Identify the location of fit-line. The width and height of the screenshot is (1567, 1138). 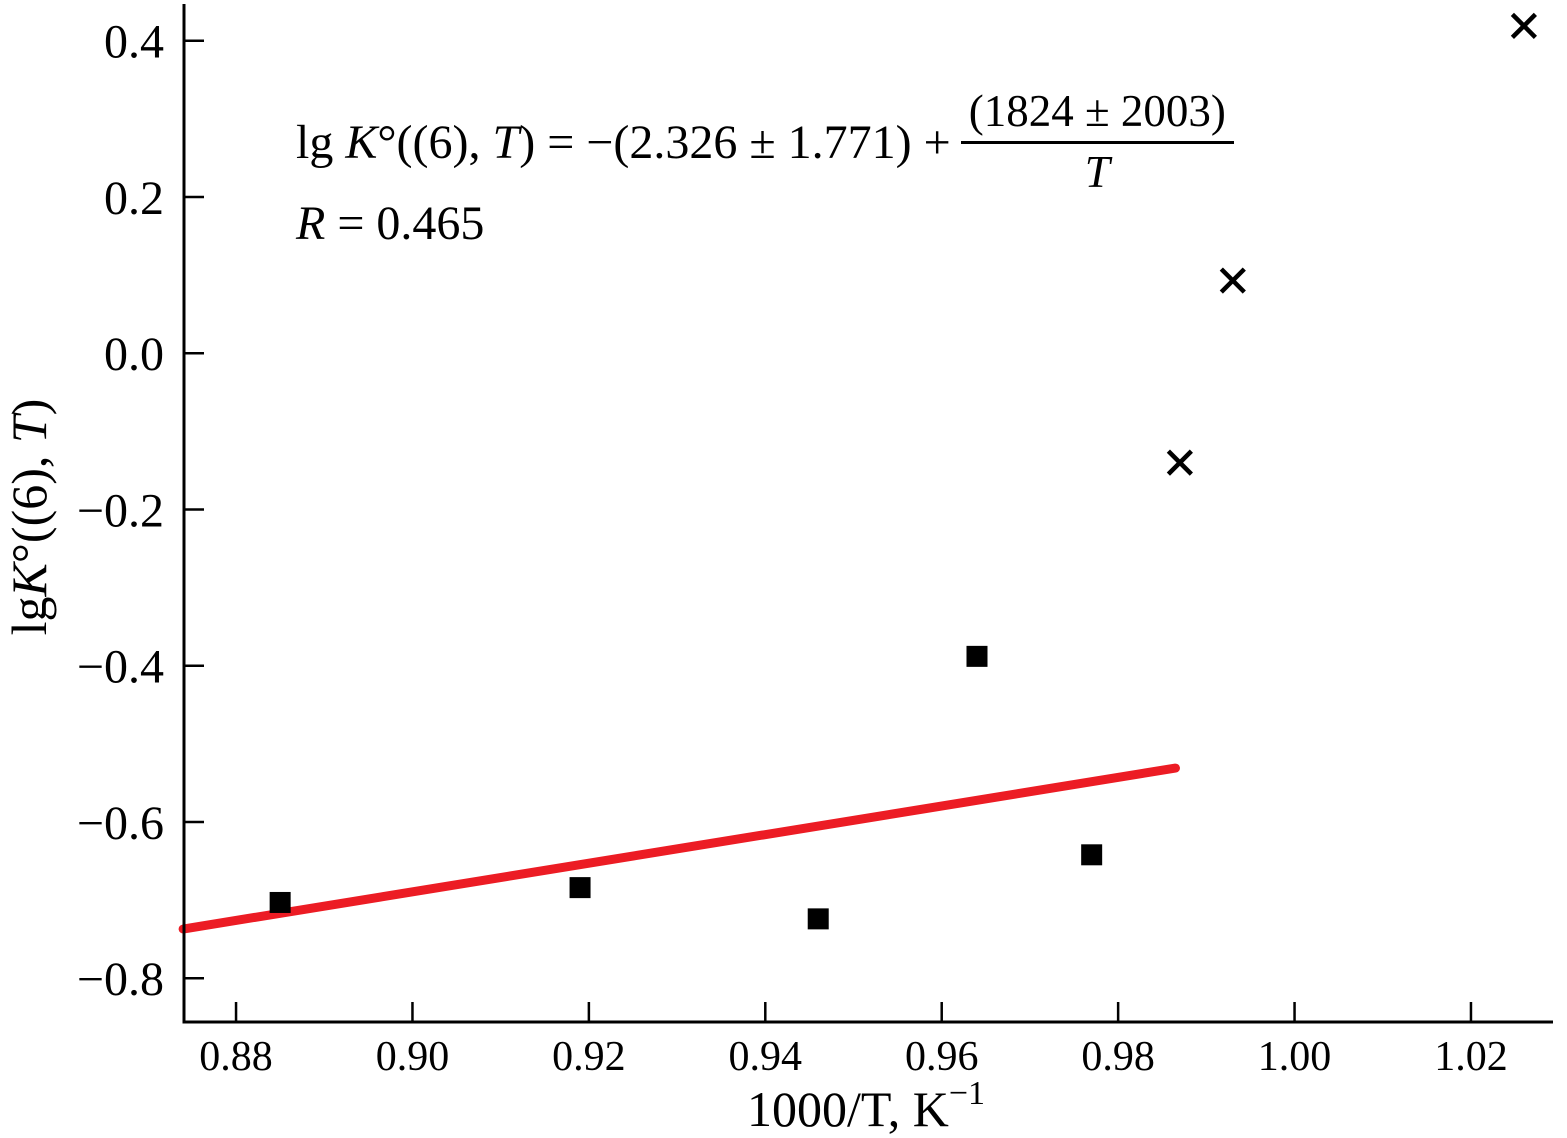
(679, 848).